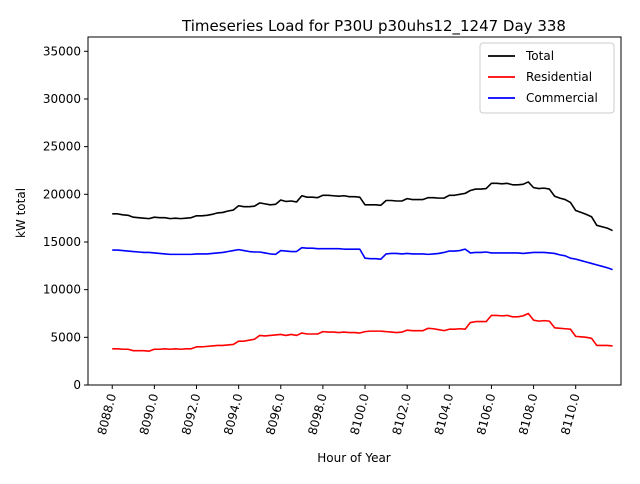 The height and width of the screenshot is (484, 640). Describe the element at coordinates (62, 290) in the screenshot. I see `y-tick-label: 10000` at that location.